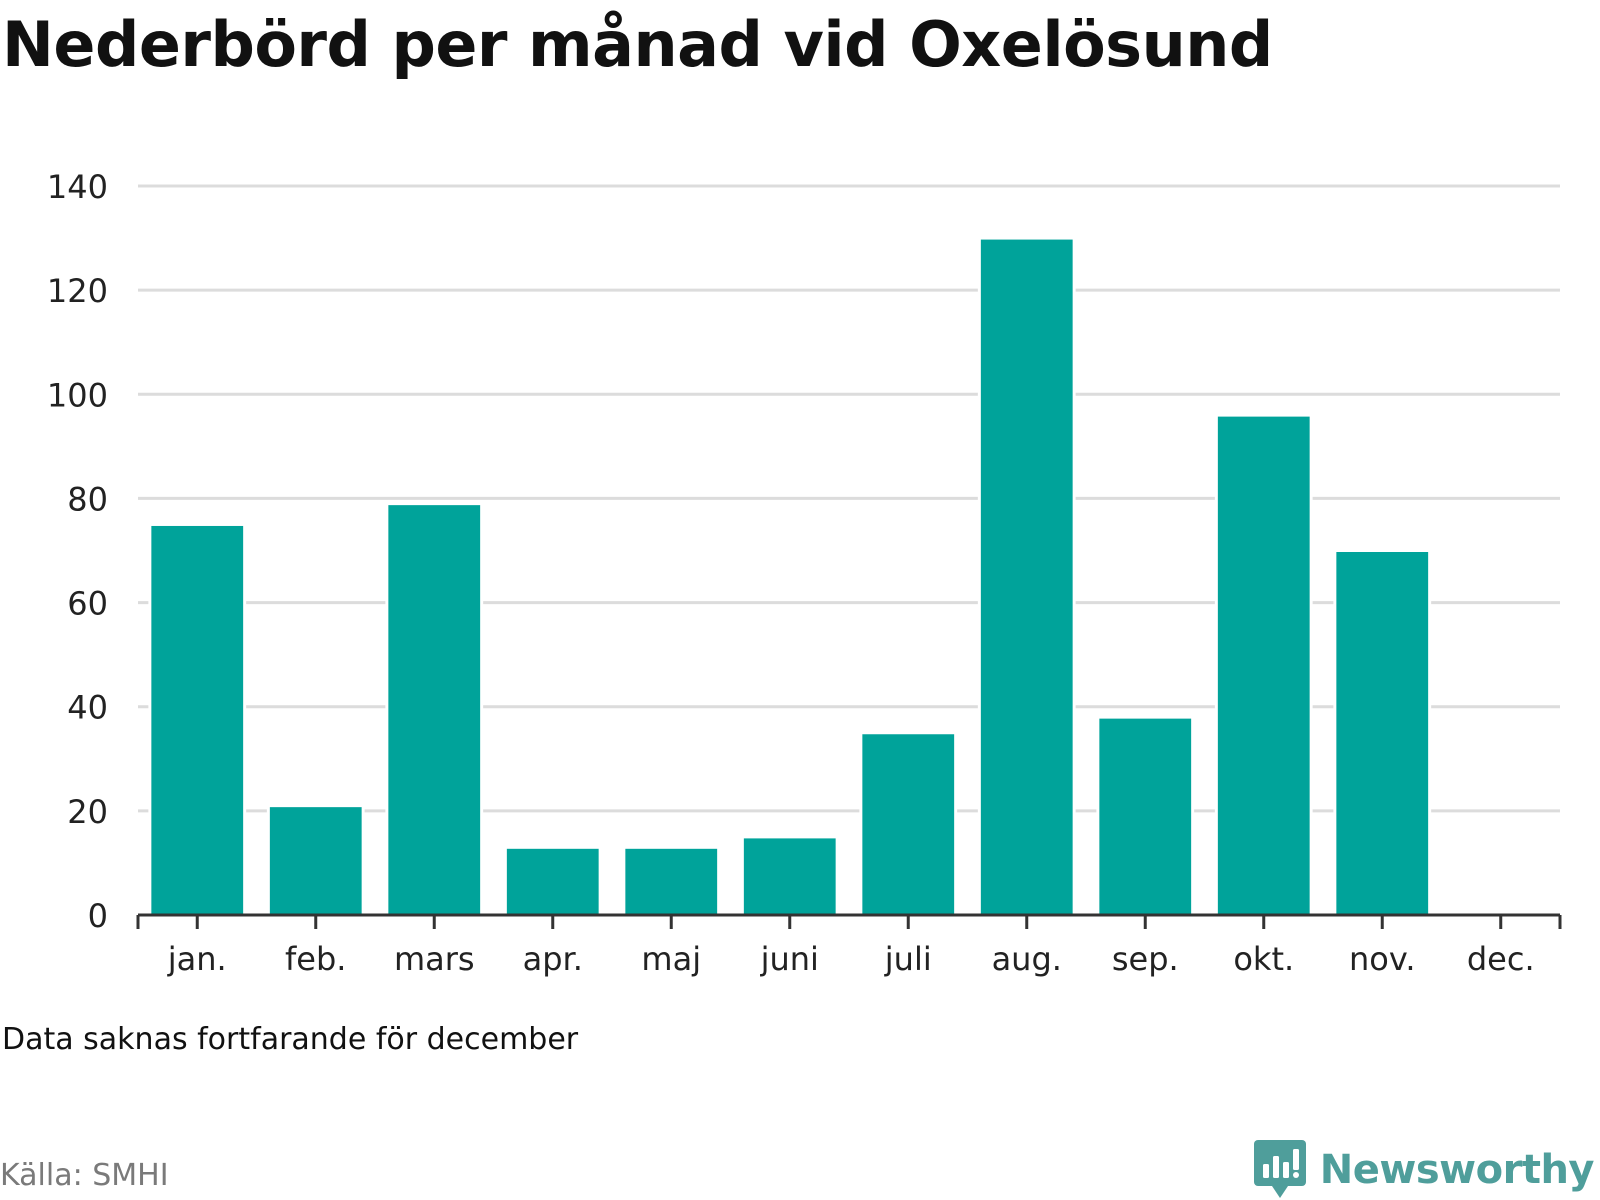 This screenshot has height=1200, width=1600. What do you see at coordinates (553, 959) in the screenshot?
I see `x-tick-label: apr.` at bounding box center [553, 959].